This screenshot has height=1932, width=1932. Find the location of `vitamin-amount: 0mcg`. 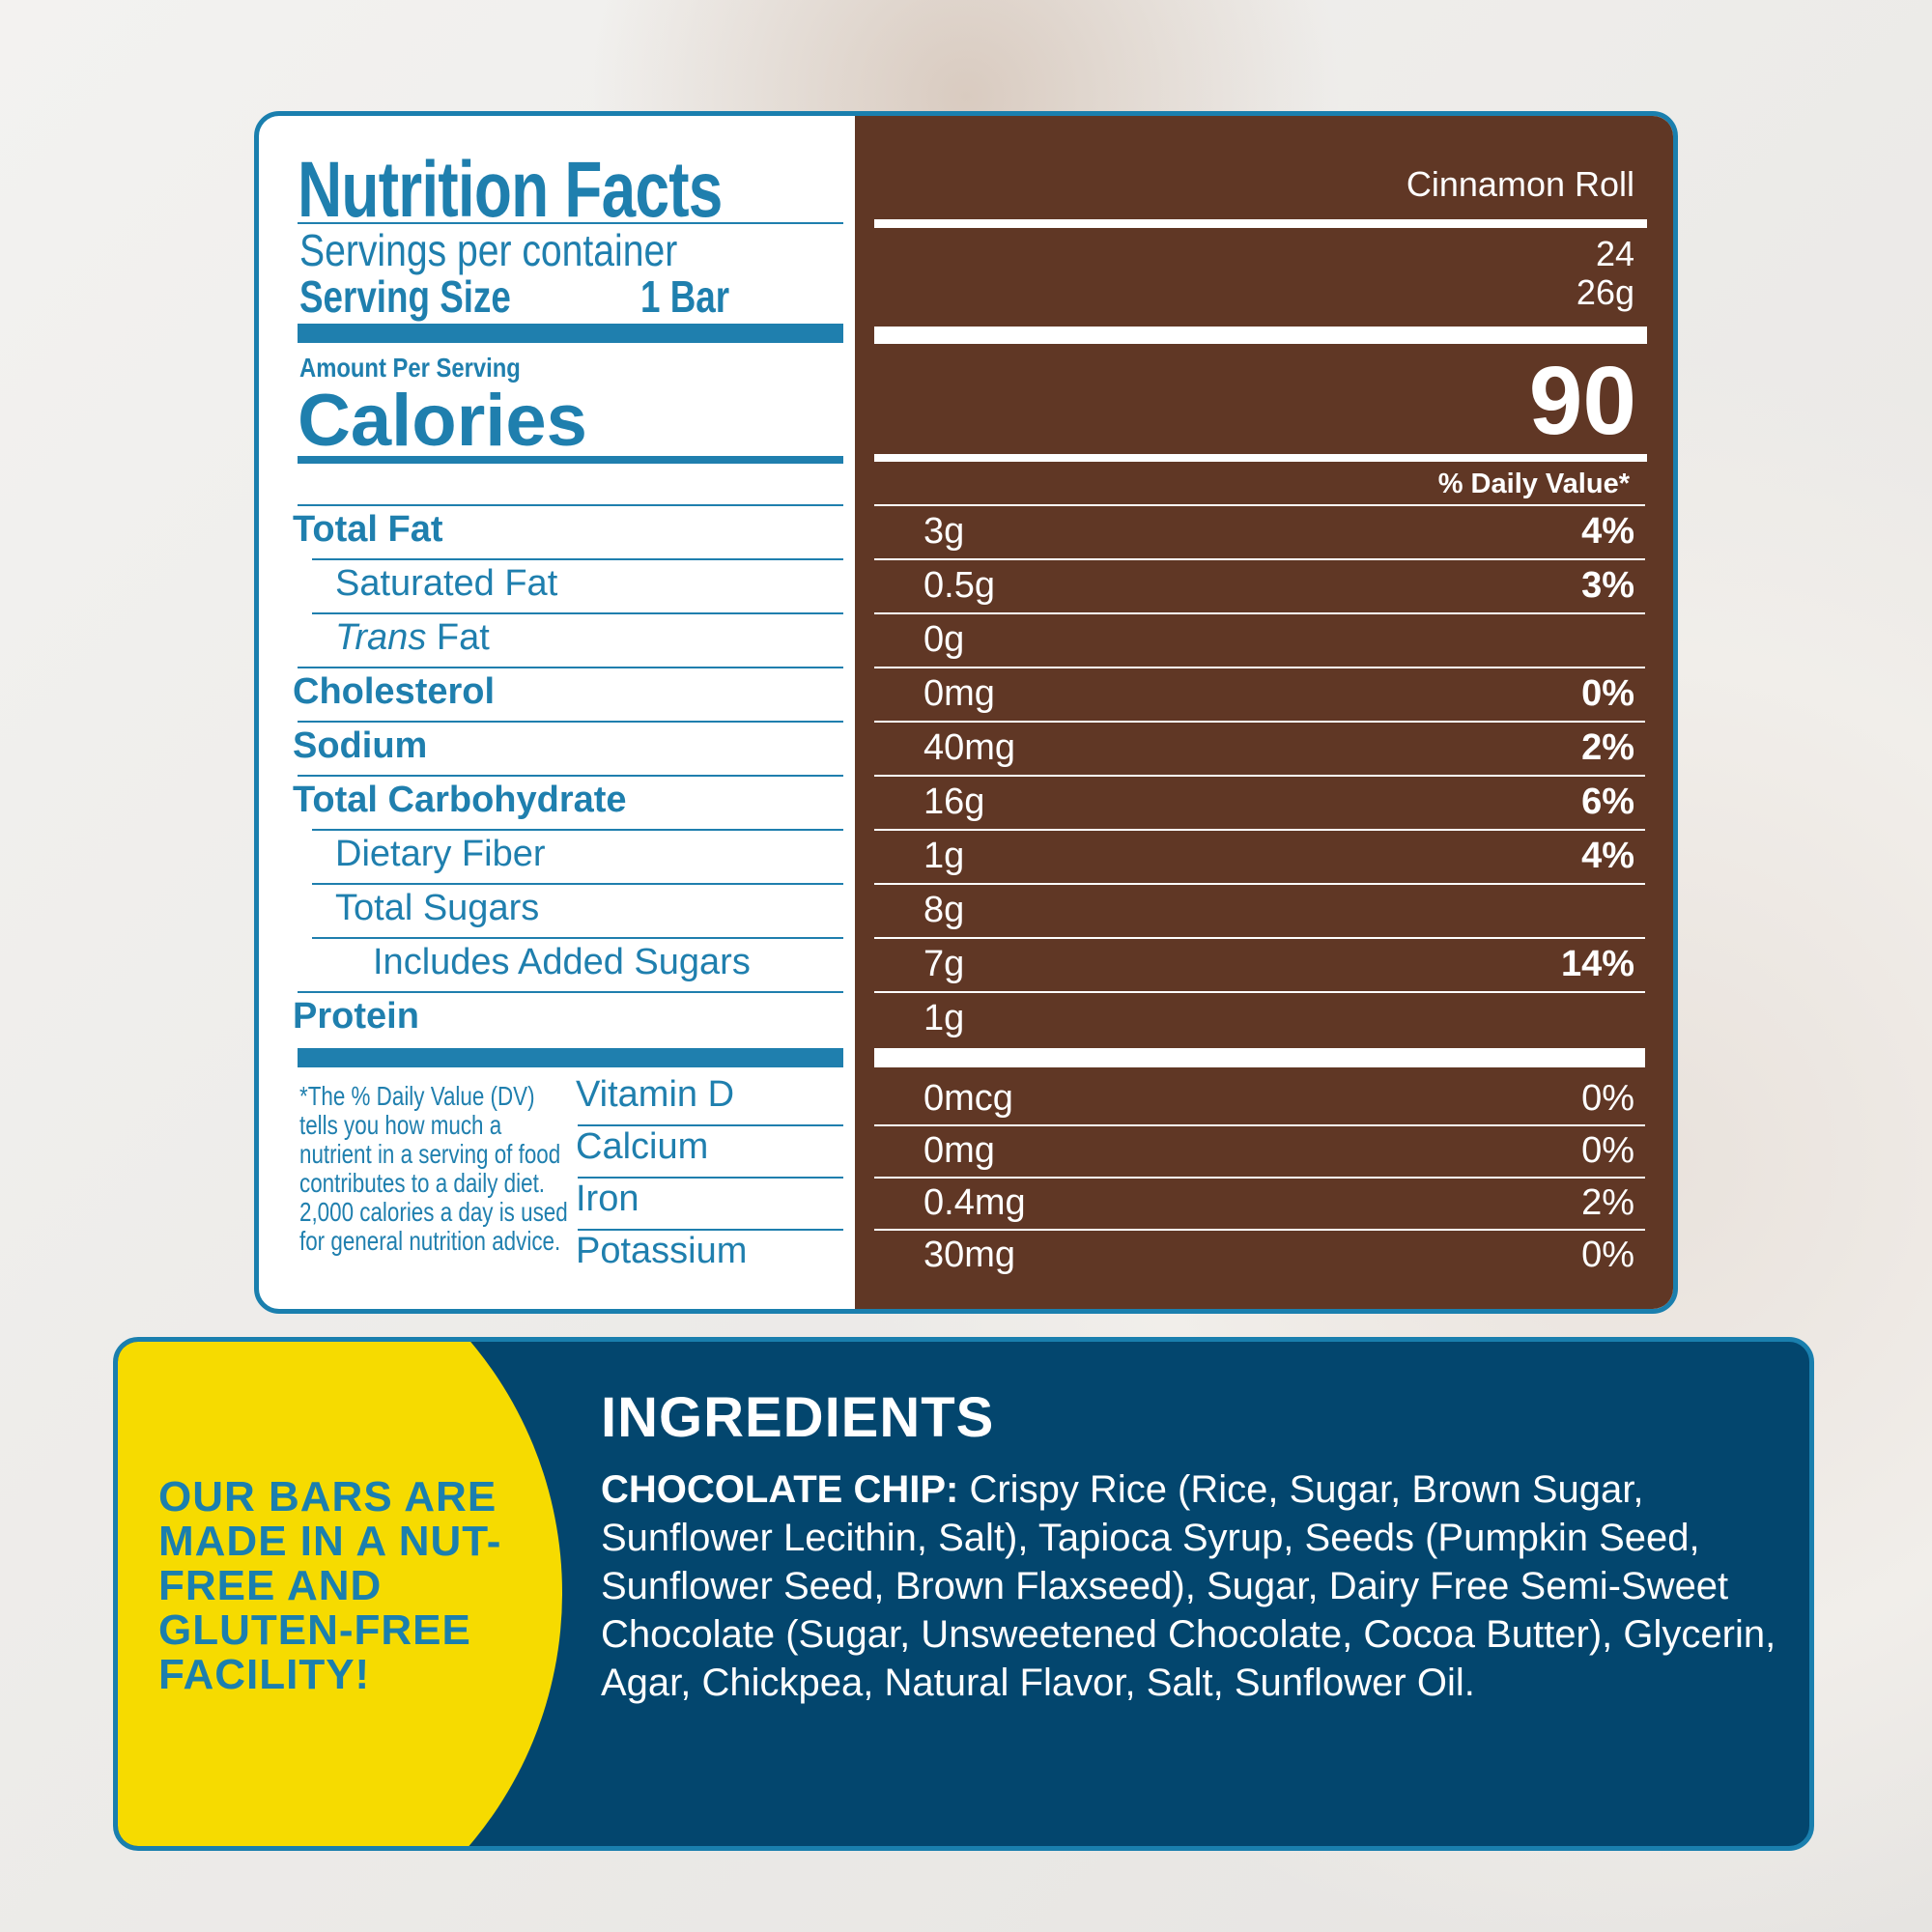

vitamin-amount: 0mcg is located at coordinates (968, 1098).